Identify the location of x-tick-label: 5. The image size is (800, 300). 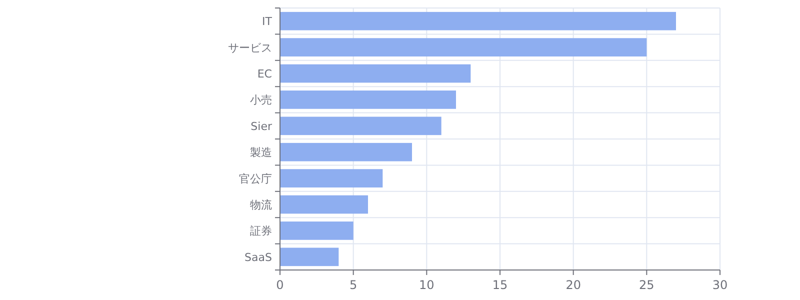
(354, 285).